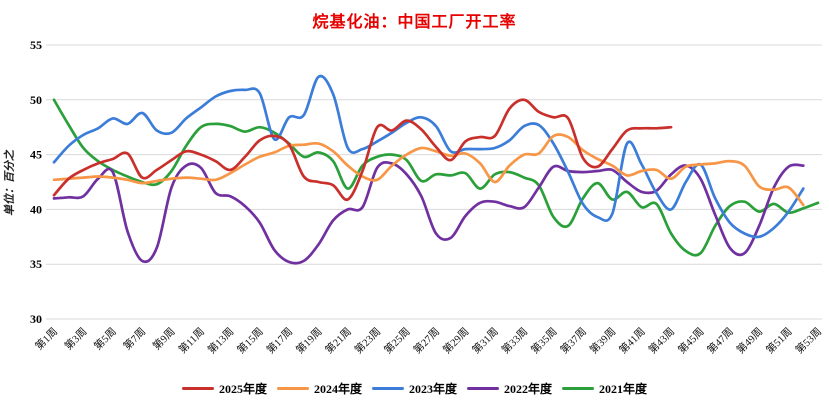  Describe the element at coordinates (36, 264) in the screenshot. I see `y-tick-label: 35` at that location.